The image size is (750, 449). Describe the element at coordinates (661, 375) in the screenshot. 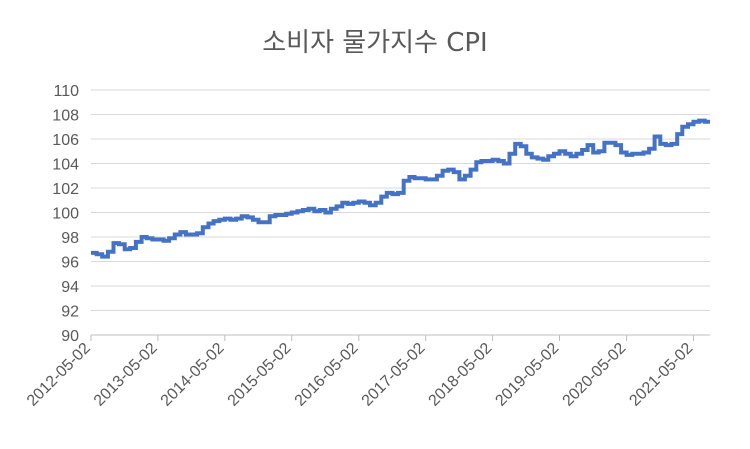

I see `x-tick-label: 2021-05-02` at that location.